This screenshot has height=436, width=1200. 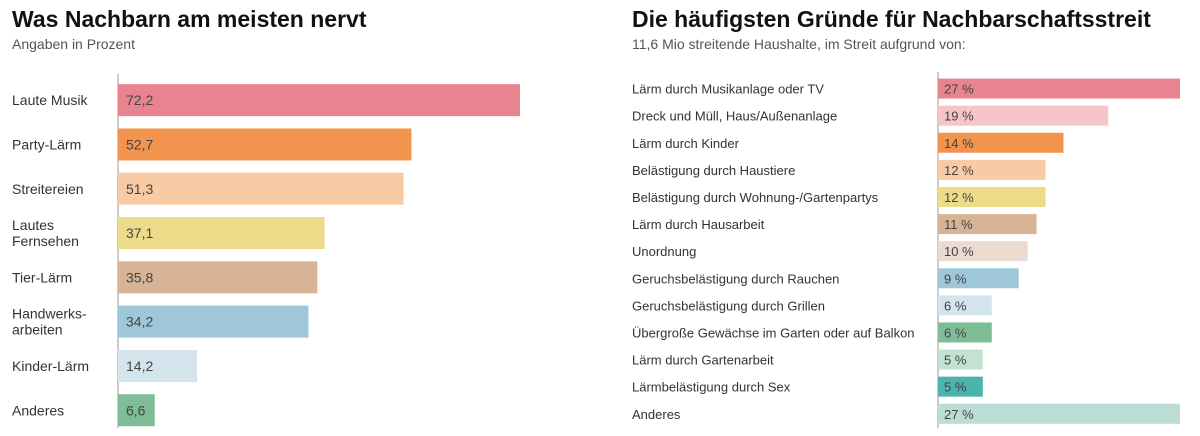 I want to click on left-value-label: 72,2, so click(x=139, y=100).